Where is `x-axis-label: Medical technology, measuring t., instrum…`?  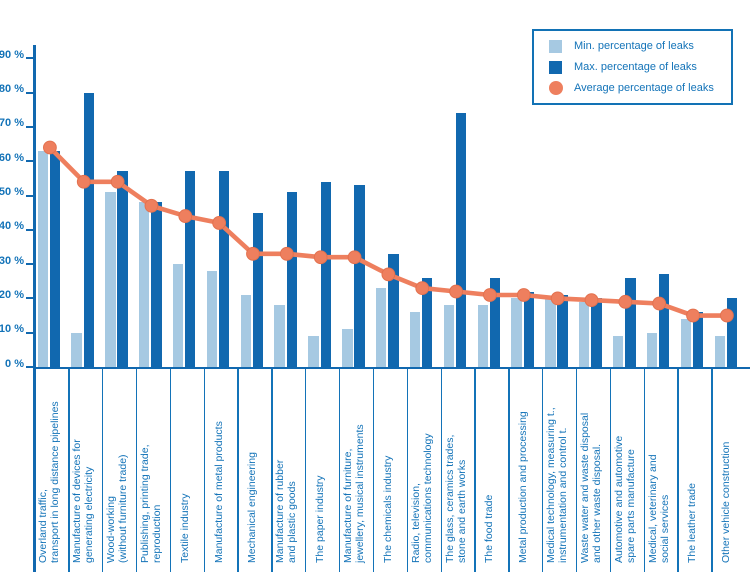 x-axis-label: Medical technology, measuring t., instrum… is located at coordinates (559, 467).